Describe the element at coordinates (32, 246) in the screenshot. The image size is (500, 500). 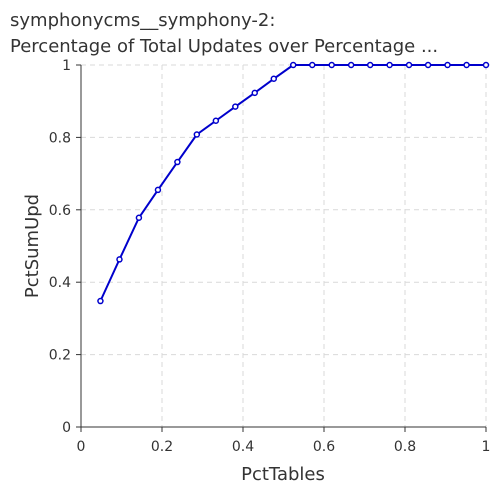
I see `y-axis-title: PctSumUpd` at that location.